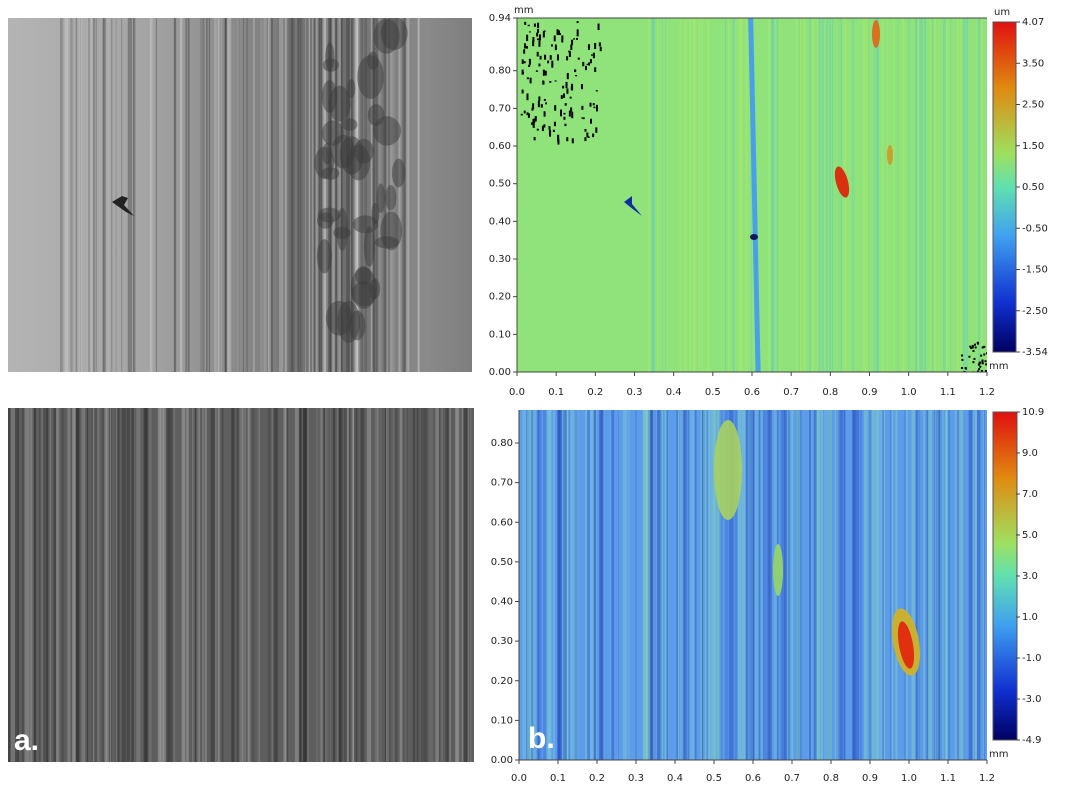 The image size is (1065, 792). I want to click on colorbar-label: -2.50, so click(1035, 311).